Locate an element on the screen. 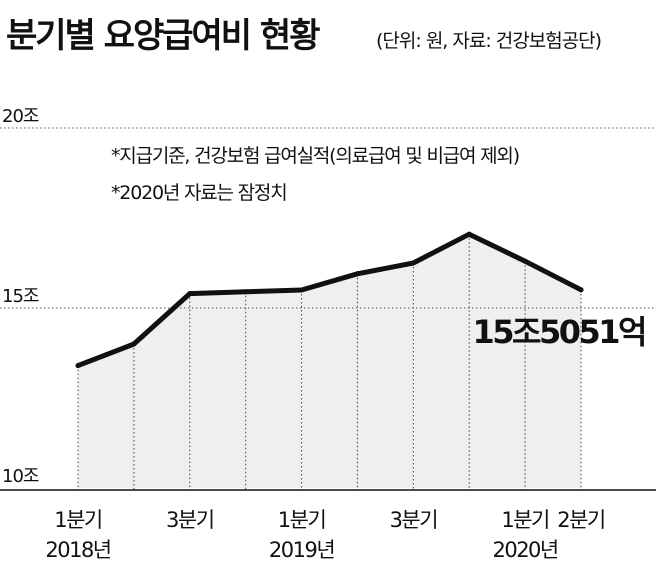 This screenshot has width=656, height=567. y-tick-label: 20조 is located at coordinates (20, 116).